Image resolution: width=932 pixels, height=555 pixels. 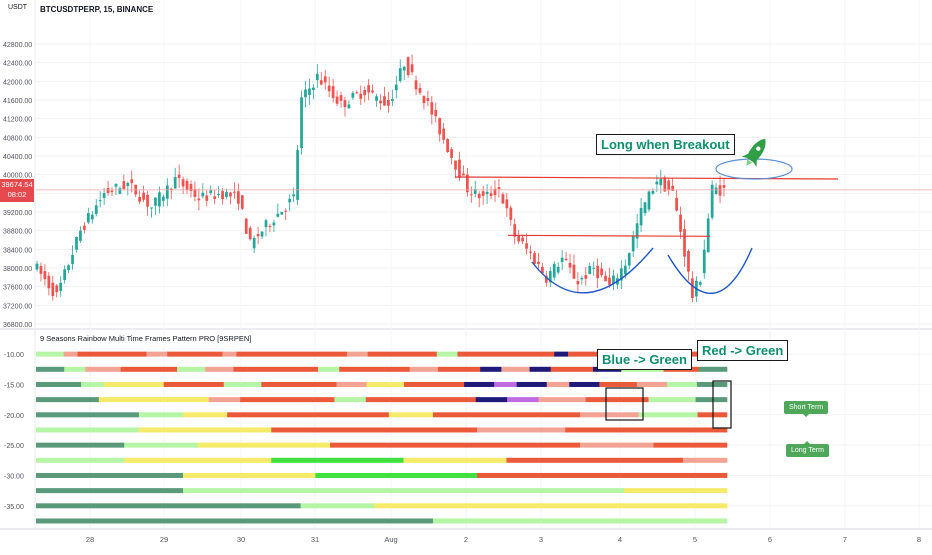 What do you see at coordinates (620, 539) in the screenshot?
I see `time-tick-label: 4` at bounding box center [620, 539].